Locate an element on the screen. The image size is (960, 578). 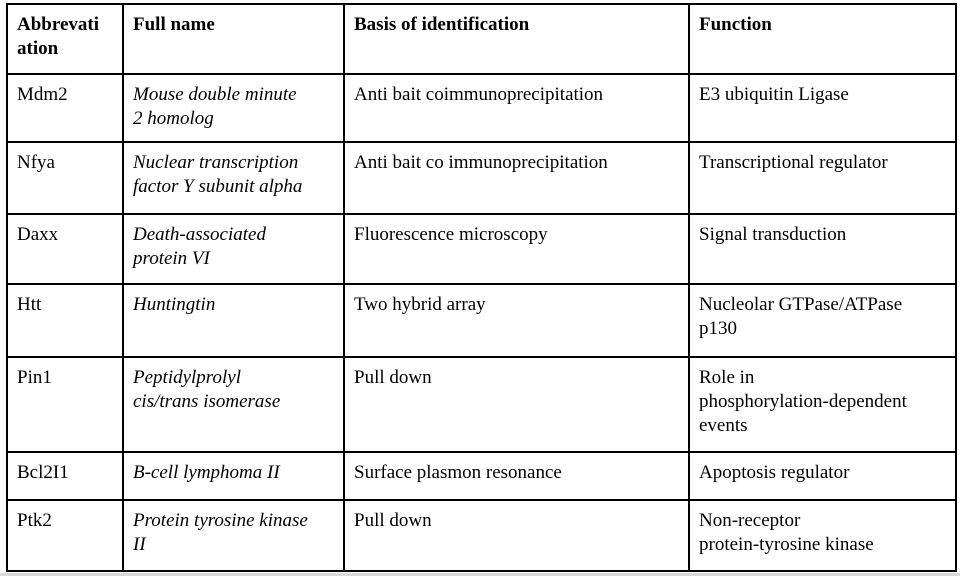
cell-function: E3 ubiquitin Ligase is located at coordinates (822, 108).